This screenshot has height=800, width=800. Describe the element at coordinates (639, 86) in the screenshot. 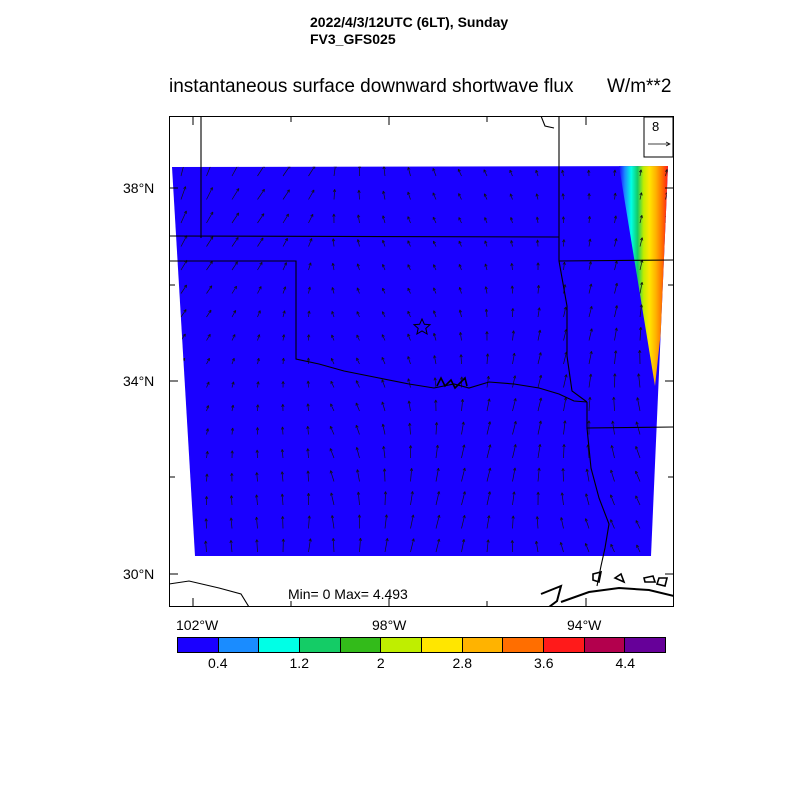

I see `plot-units: W/m**2` at that location.